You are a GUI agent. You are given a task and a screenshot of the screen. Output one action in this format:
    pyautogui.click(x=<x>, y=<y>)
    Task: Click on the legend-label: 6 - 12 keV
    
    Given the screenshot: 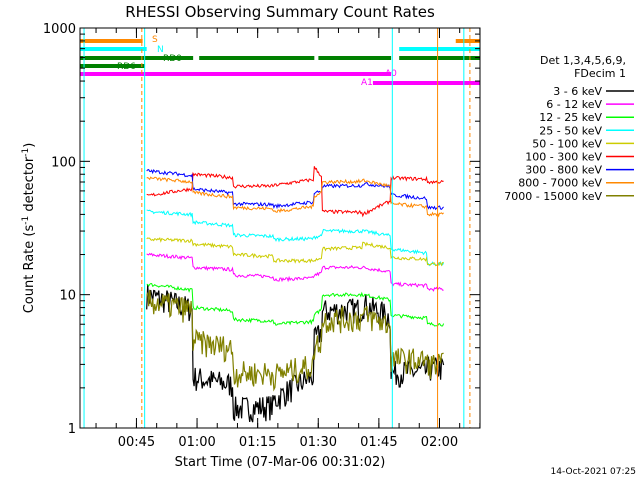 What is the action you would take?
    pyautogui.click(x=574, y=104)
    